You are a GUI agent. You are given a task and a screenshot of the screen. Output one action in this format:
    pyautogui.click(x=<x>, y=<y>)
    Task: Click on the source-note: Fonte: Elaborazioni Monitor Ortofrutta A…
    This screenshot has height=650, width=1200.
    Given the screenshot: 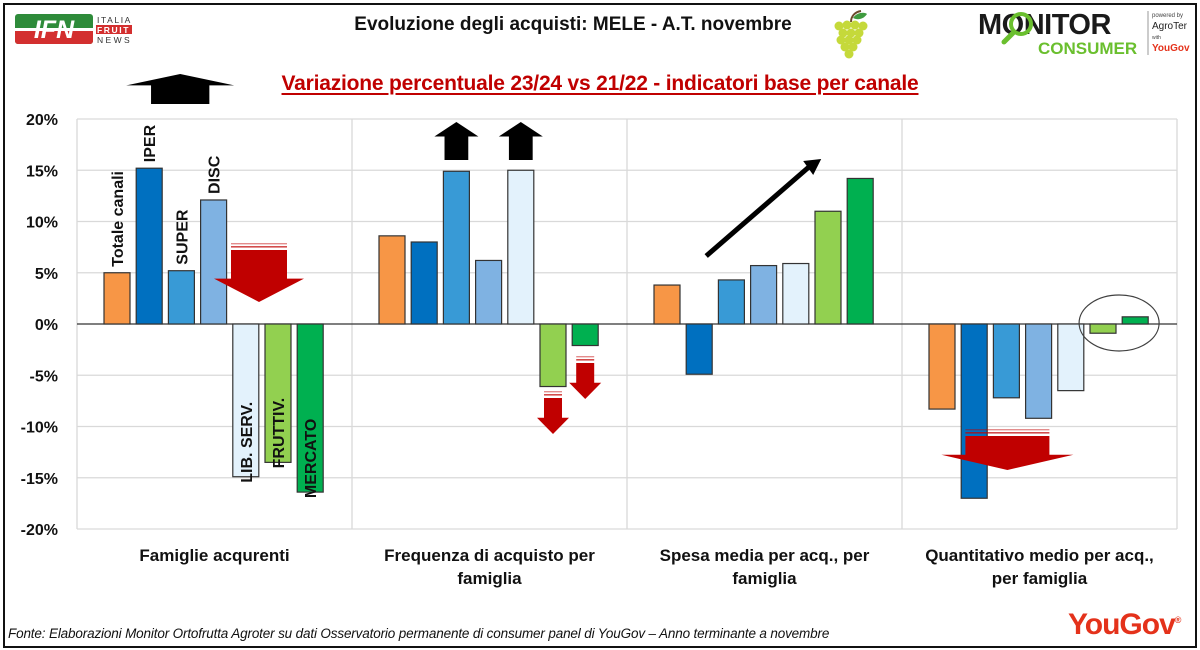 What is the action you would take?
    pyautogui.click(x=419, y=633)
    